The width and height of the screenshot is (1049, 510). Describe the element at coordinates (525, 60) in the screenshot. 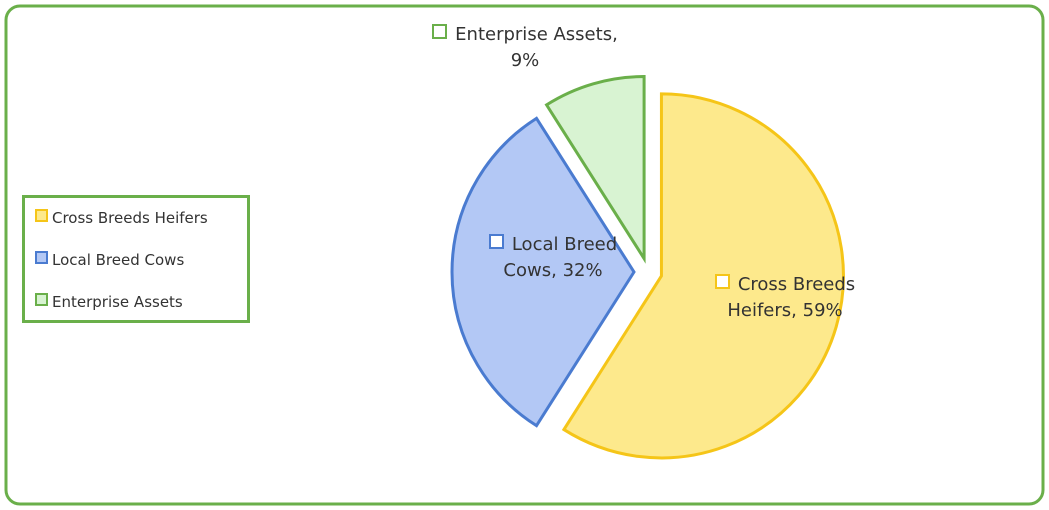

I see `label-value: 9%` at that location.